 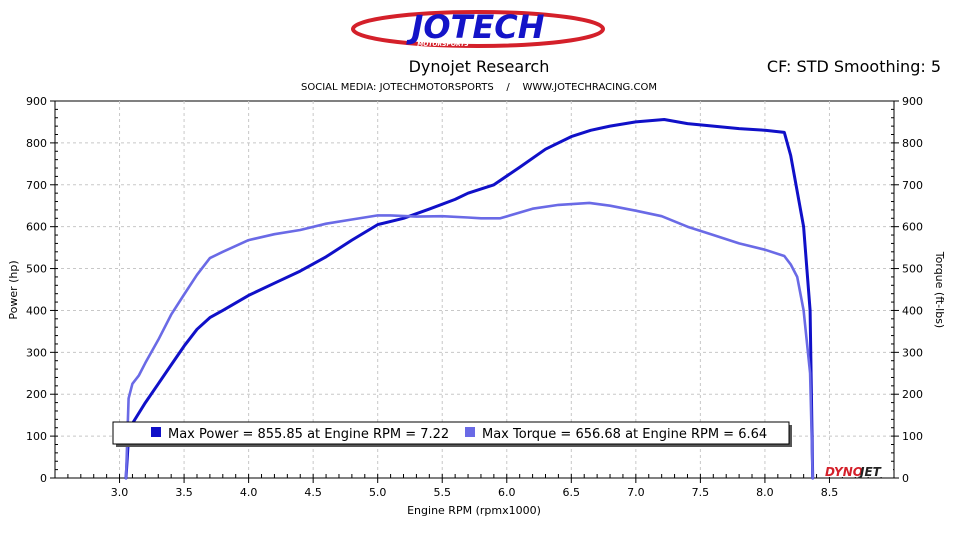 What do you see at coordinates (36, 352) in the screenshot?
I see `y-tick-label-left: 300` at bounding box center [36, 352].